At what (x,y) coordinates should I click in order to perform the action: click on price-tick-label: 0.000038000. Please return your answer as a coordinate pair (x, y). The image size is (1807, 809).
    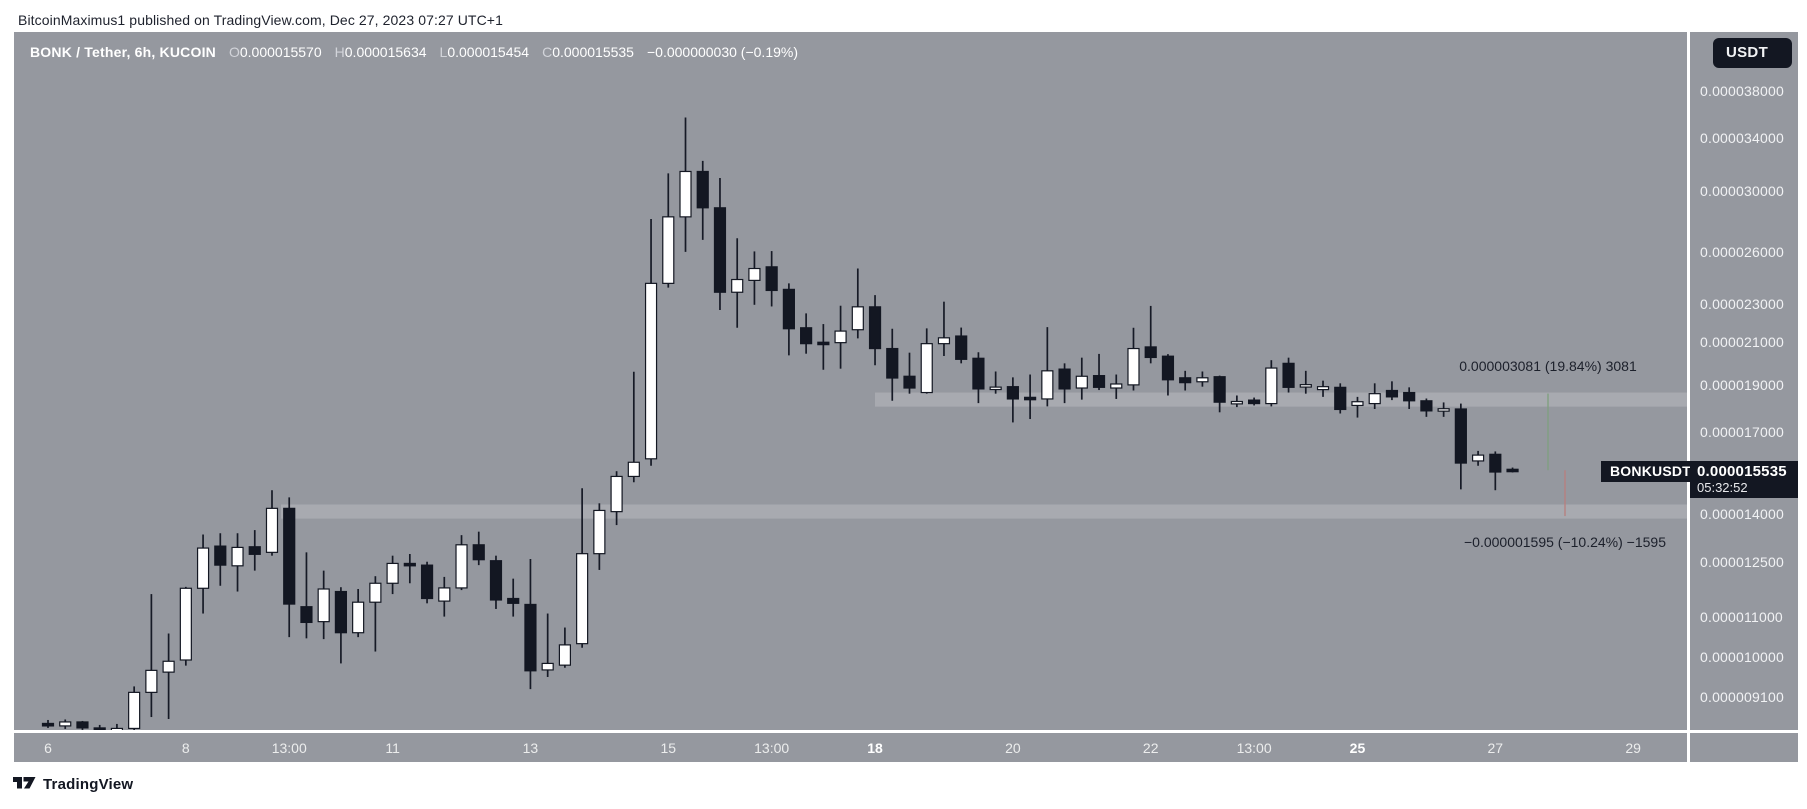
    Looking at the image, I should click on (1742, 91).